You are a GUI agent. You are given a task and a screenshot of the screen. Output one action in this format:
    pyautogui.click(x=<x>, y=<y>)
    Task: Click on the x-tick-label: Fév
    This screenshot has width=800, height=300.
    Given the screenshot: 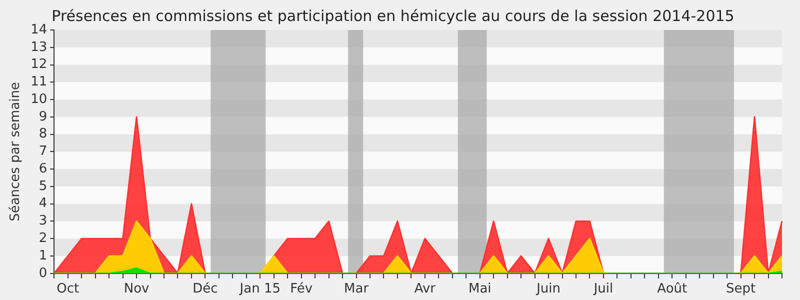 What is the action you would take?
    pyautogui.click(x=301, y=289)
    